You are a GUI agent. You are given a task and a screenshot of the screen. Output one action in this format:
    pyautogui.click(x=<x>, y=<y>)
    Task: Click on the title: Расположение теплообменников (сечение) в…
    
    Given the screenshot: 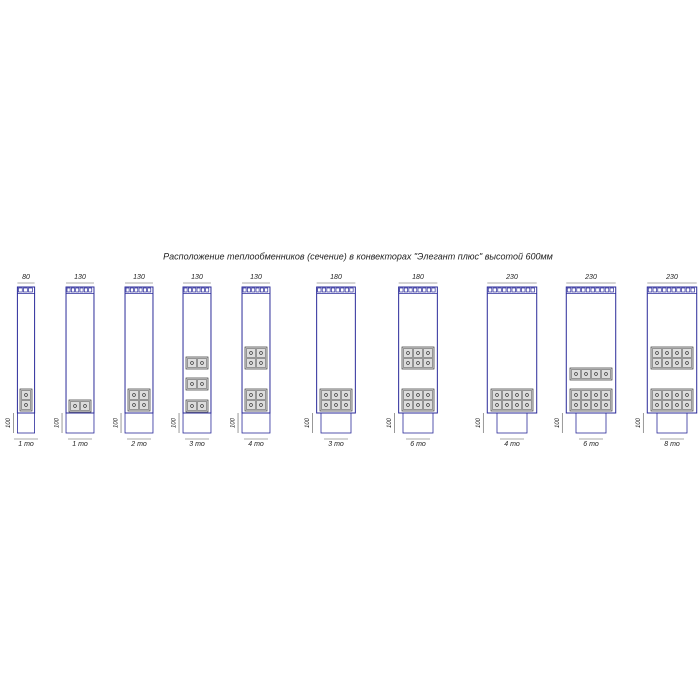 What is the action you would take?
    pyautogui.click(x=358, y=256)
    